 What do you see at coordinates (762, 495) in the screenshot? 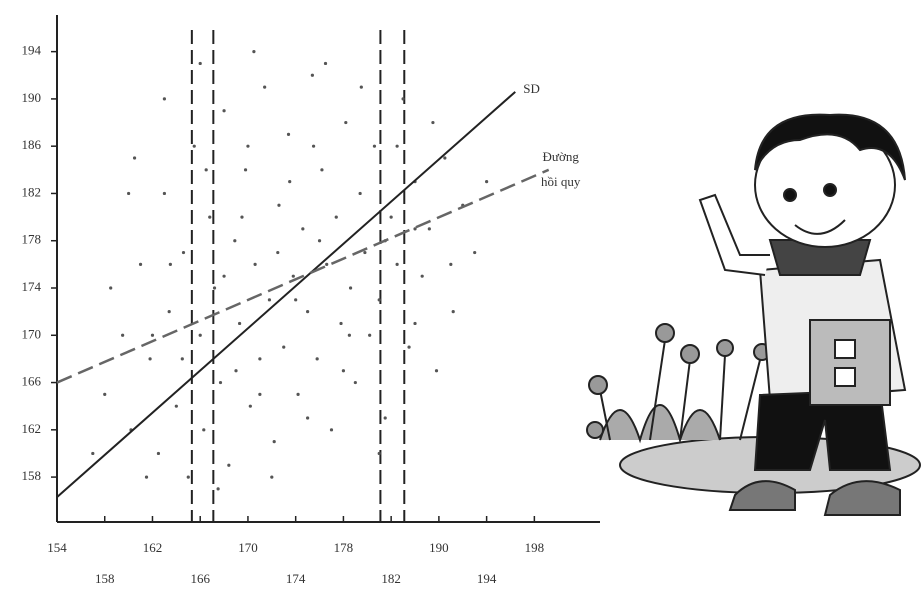
I see `shoe` at bounding box center [762, 495].